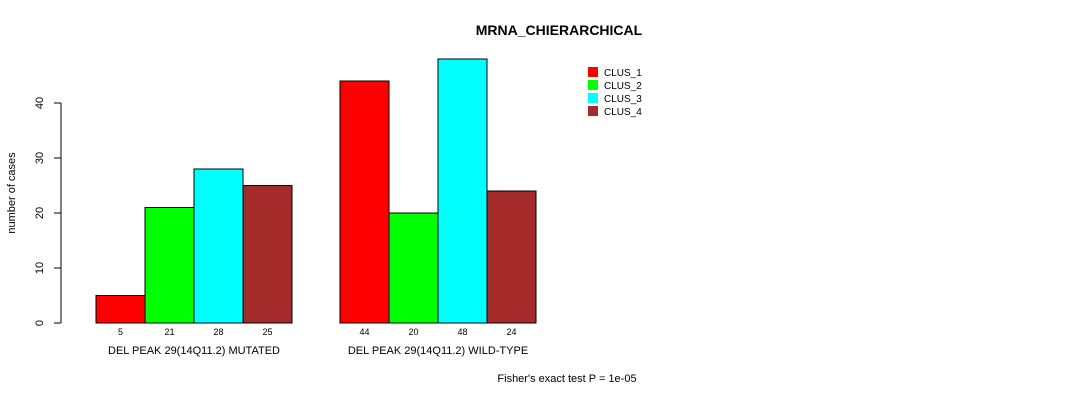 This screenshot has width=1090, height=400. I want to click on y-axis-label: number of cases, so click(12, 193).